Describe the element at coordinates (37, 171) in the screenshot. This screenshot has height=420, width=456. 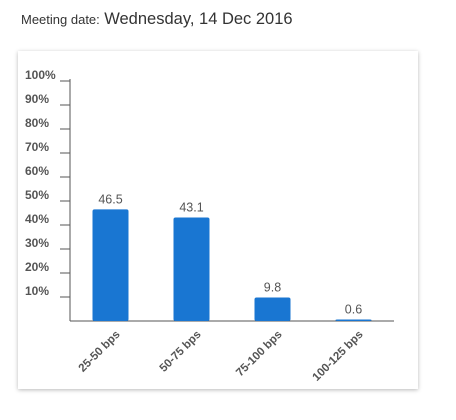
I see `y-tick-label: 60%` at that location.